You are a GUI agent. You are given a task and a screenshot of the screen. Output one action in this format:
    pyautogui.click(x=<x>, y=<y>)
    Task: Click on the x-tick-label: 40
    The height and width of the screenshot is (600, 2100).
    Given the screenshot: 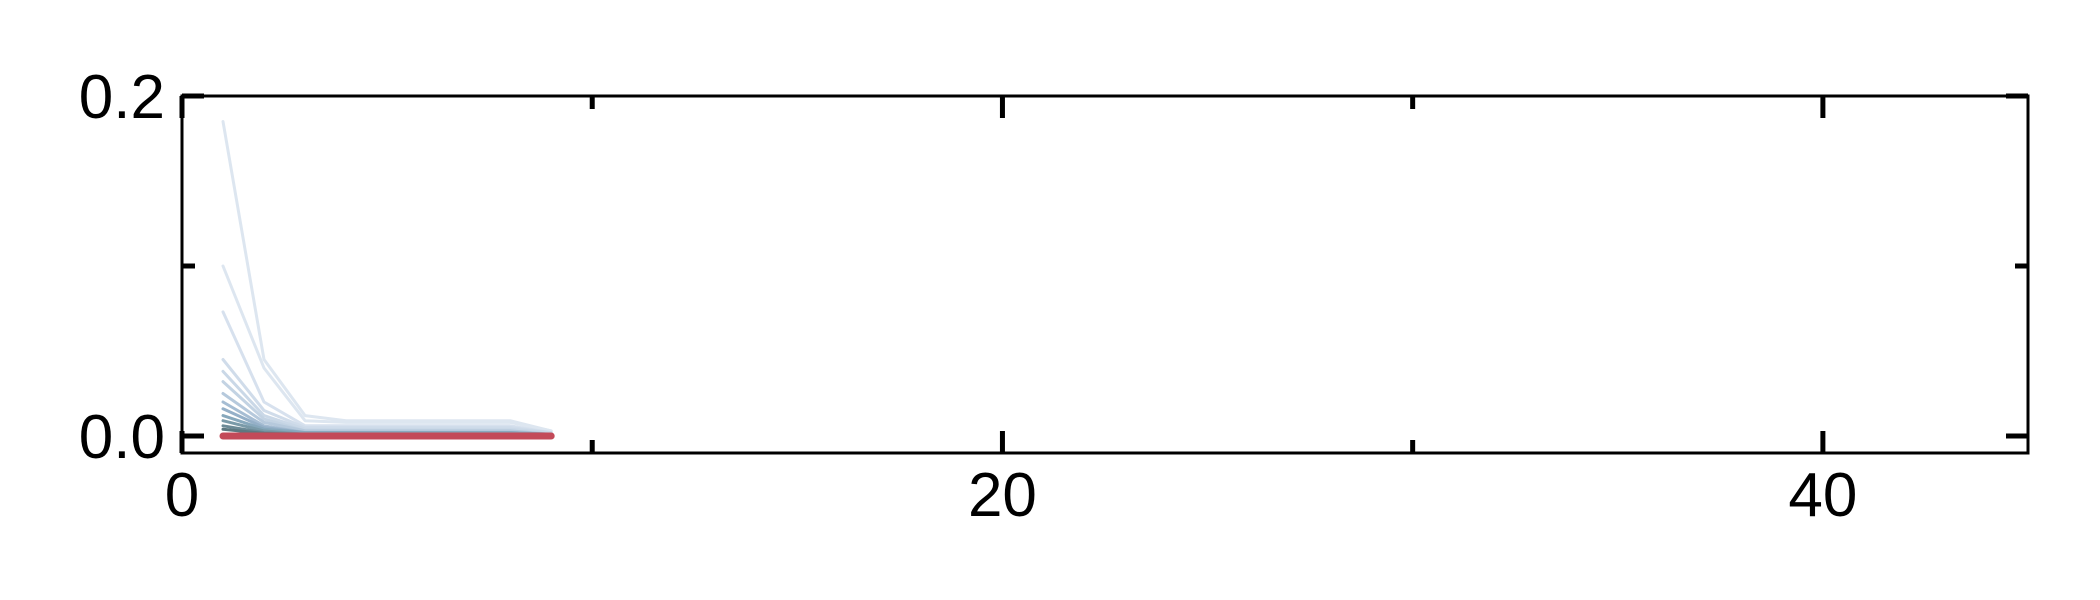 What is the action you would take?
    pyautogui.click(x=1822, y=495)
    